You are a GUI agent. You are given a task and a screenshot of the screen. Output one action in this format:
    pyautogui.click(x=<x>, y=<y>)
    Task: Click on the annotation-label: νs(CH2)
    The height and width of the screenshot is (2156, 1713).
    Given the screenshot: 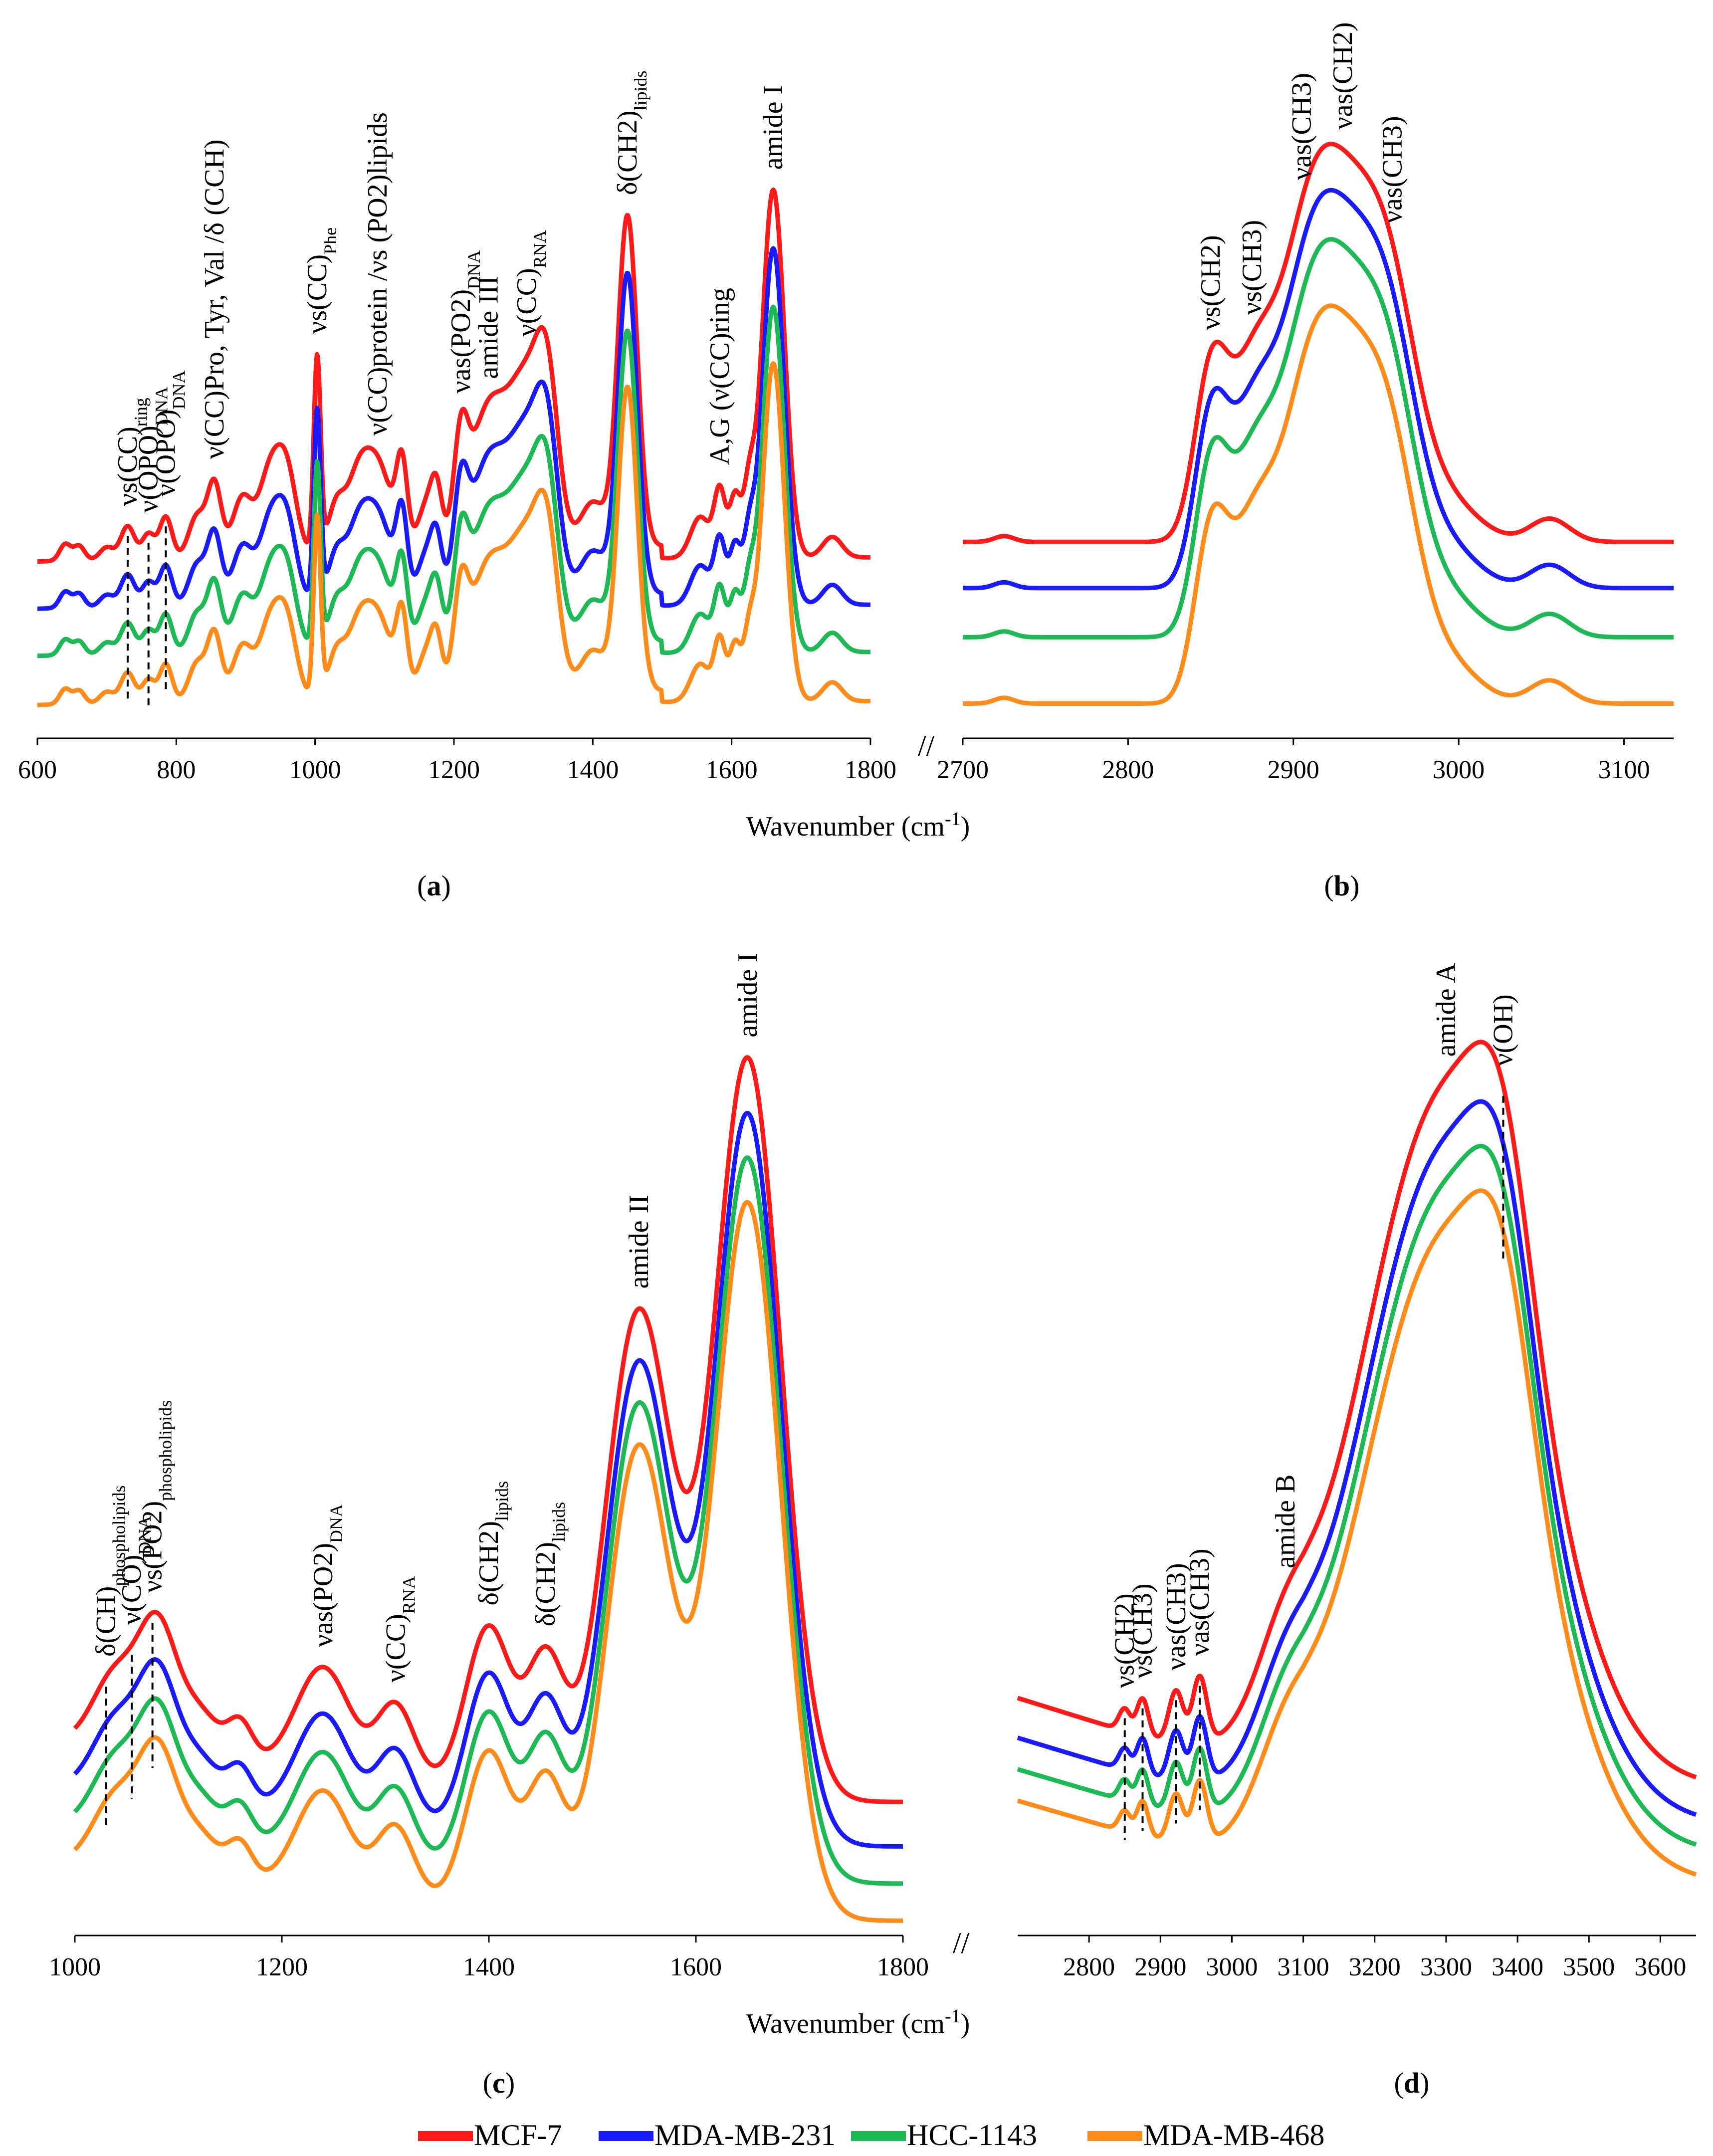 What is the action you would take?
    pyautogui.click(x=1124, y=1640)
    